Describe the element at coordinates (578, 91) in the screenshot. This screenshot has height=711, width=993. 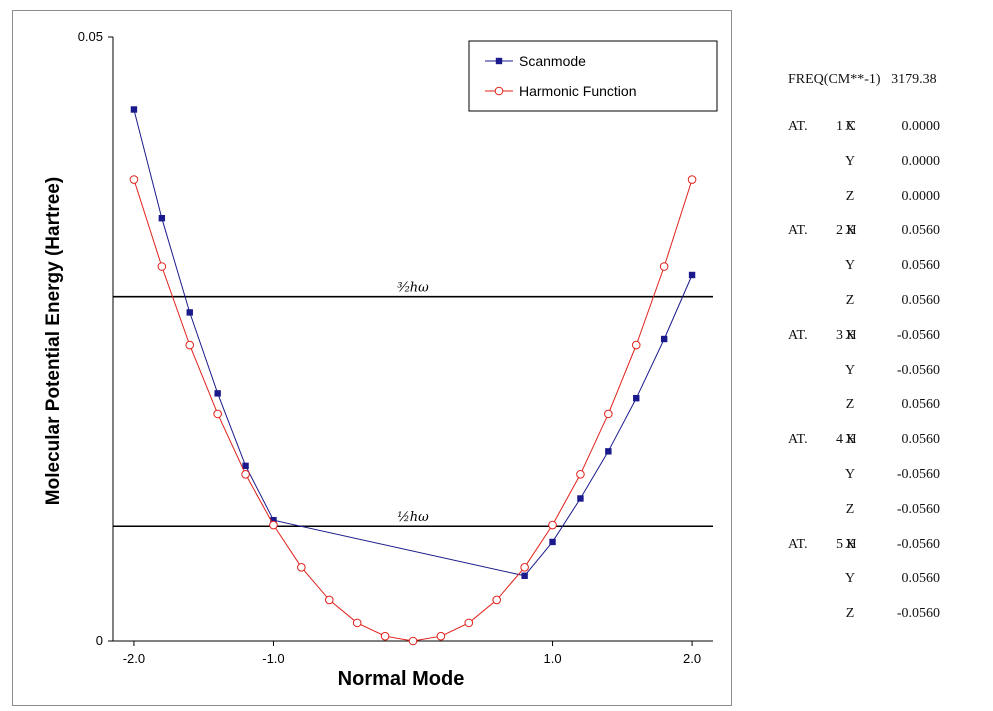
I see `legend-label: Harmonic Function` at that location.